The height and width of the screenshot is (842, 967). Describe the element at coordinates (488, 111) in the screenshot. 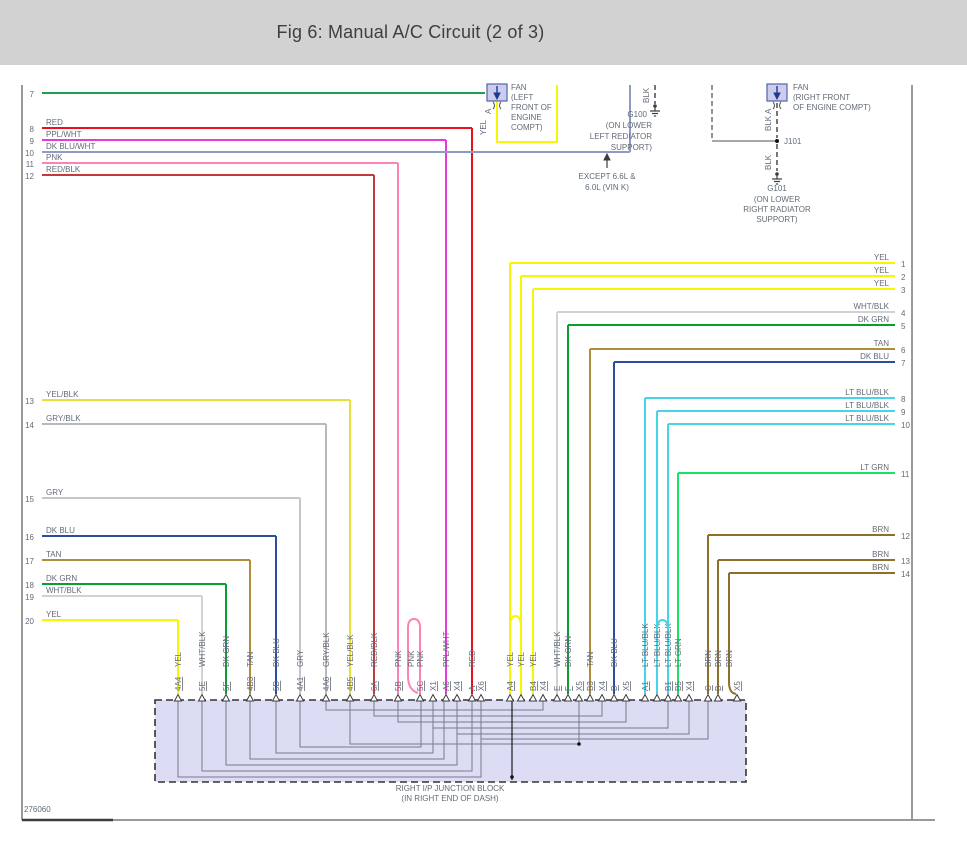

I see `pin-label: A` at that location.